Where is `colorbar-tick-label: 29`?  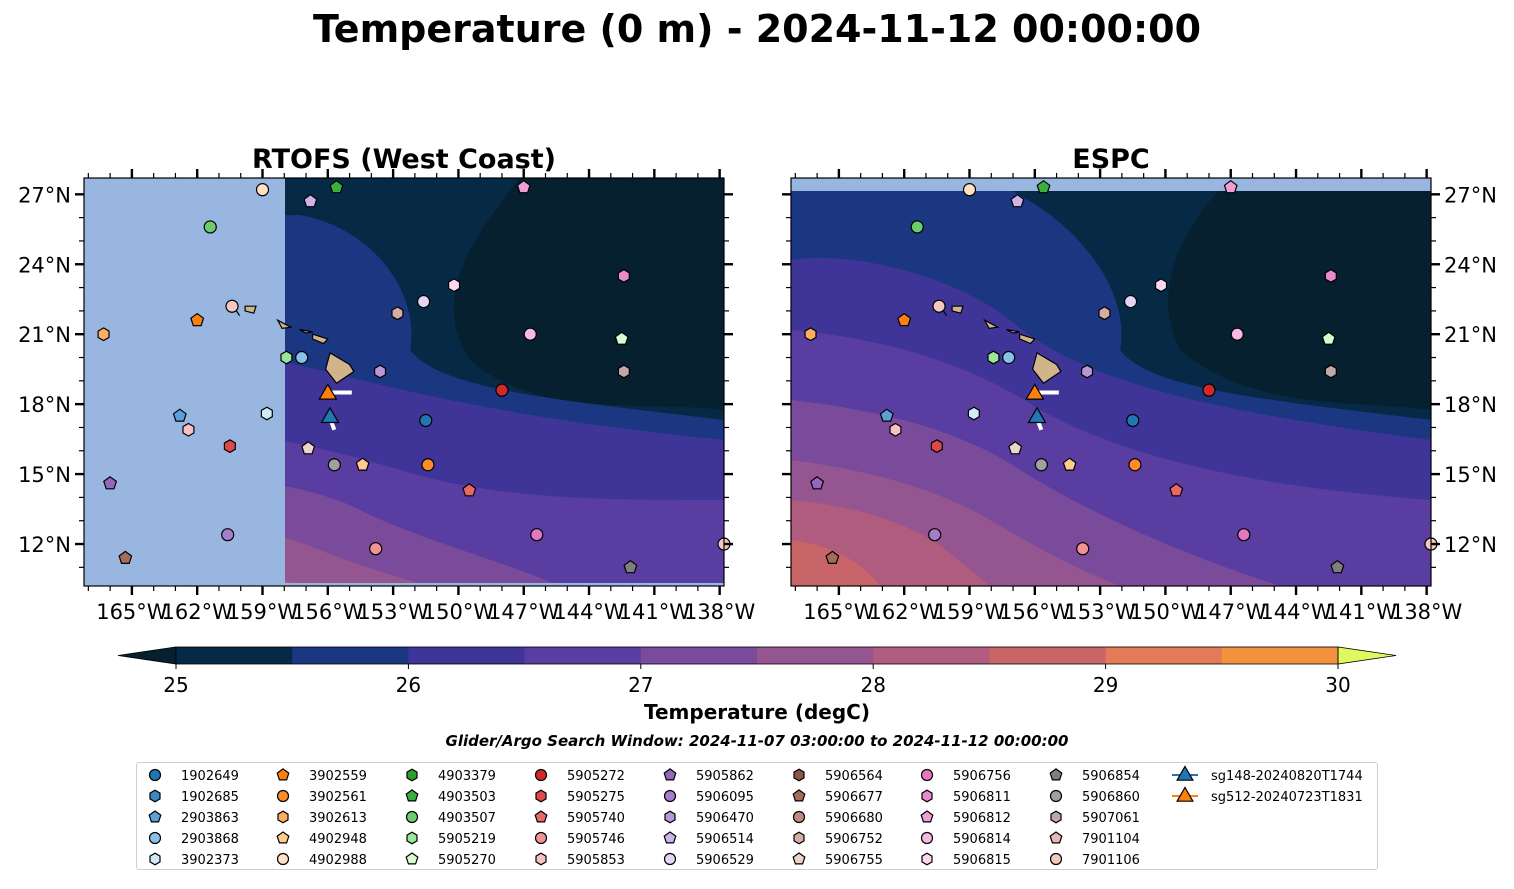
colorbar-tick-label: 29 is located at coordinates (1105, 685).